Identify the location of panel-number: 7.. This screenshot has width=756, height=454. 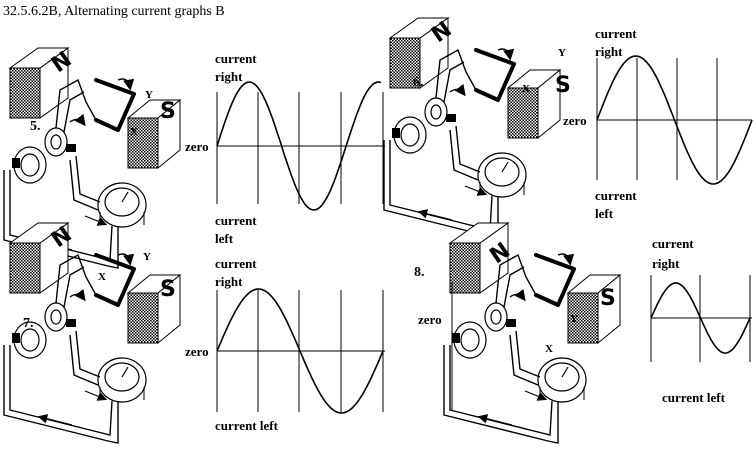
(28, 323).